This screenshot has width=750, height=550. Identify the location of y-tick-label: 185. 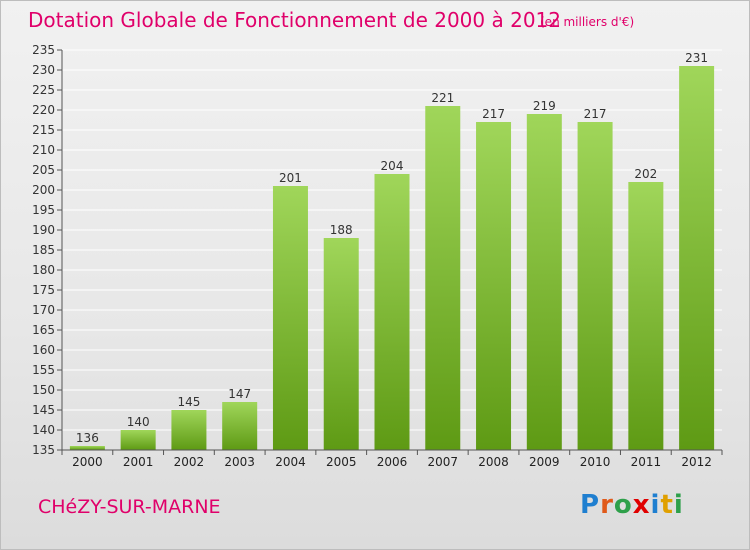
(43, 250).